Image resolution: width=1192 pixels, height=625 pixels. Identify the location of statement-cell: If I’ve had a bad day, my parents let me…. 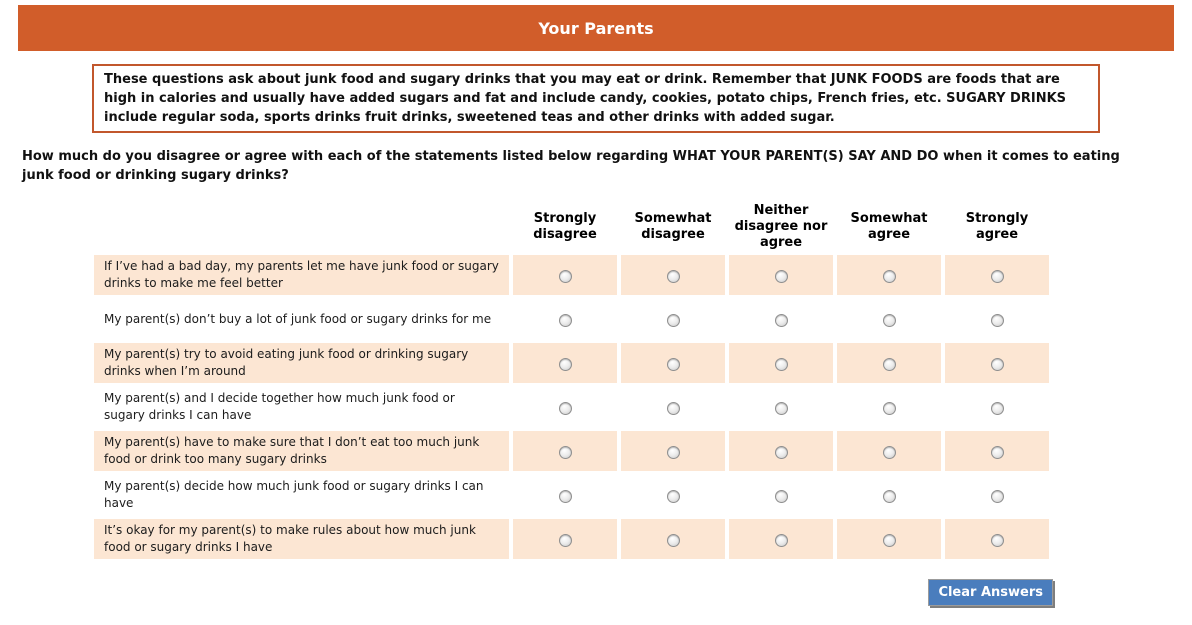
(301, 275).